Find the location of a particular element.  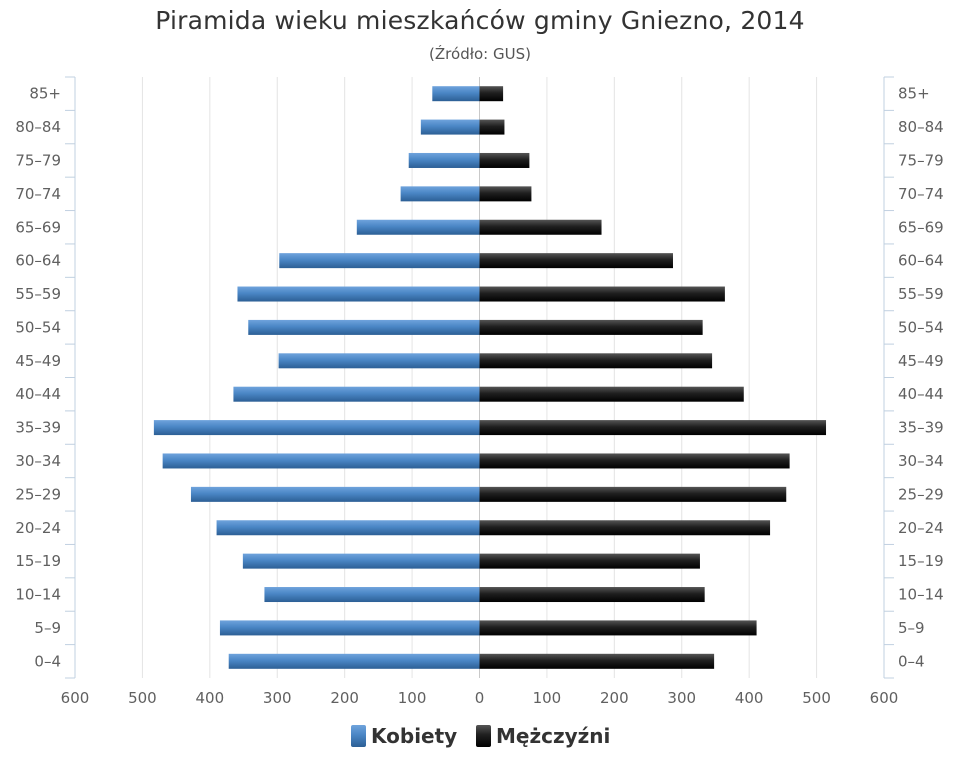

legend-label-mezczyzni: Mężczyźni is located at coordinates (553, 736).